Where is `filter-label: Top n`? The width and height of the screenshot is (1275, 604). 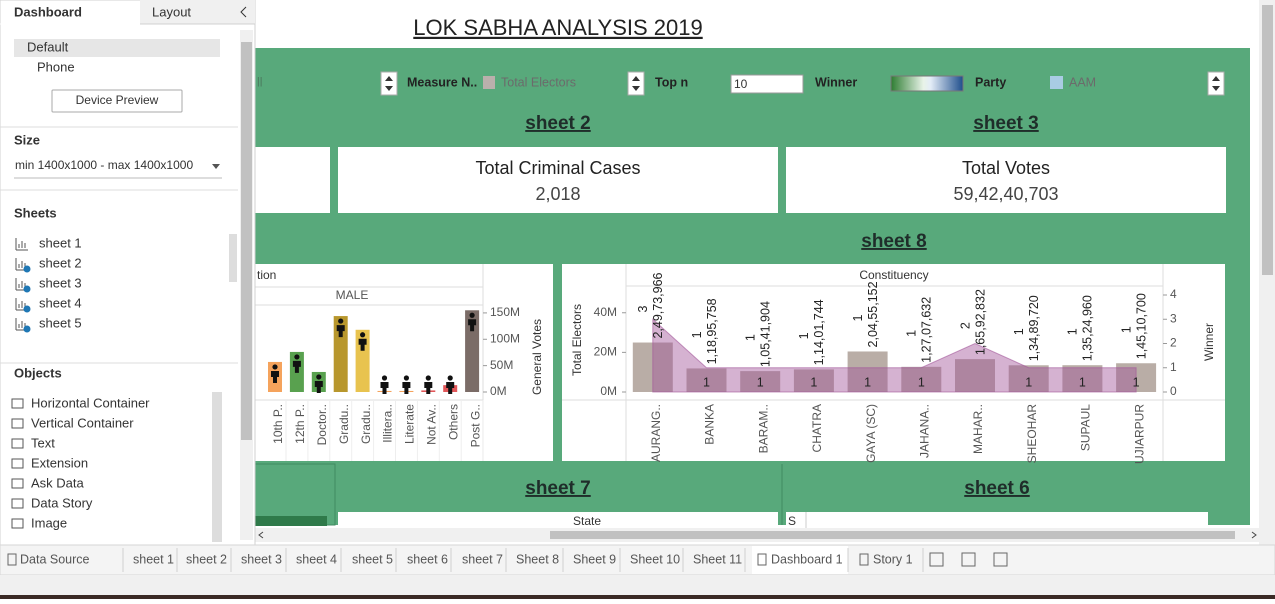 filter-label: Top n is located at coordinates (671, 82).